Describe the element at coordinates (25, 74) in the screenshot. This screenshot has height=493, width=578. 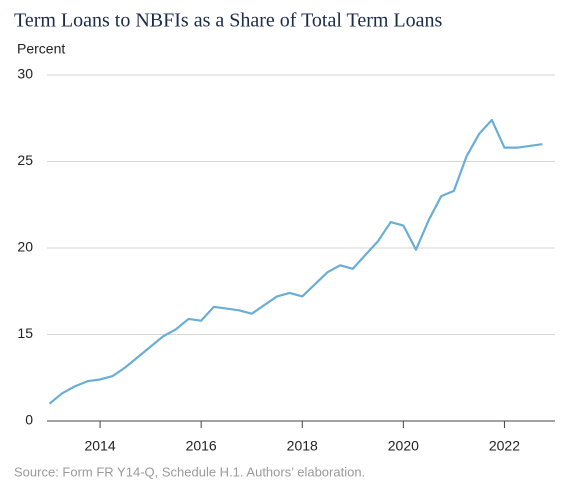
I see `y-tick-label: 30` at that location.